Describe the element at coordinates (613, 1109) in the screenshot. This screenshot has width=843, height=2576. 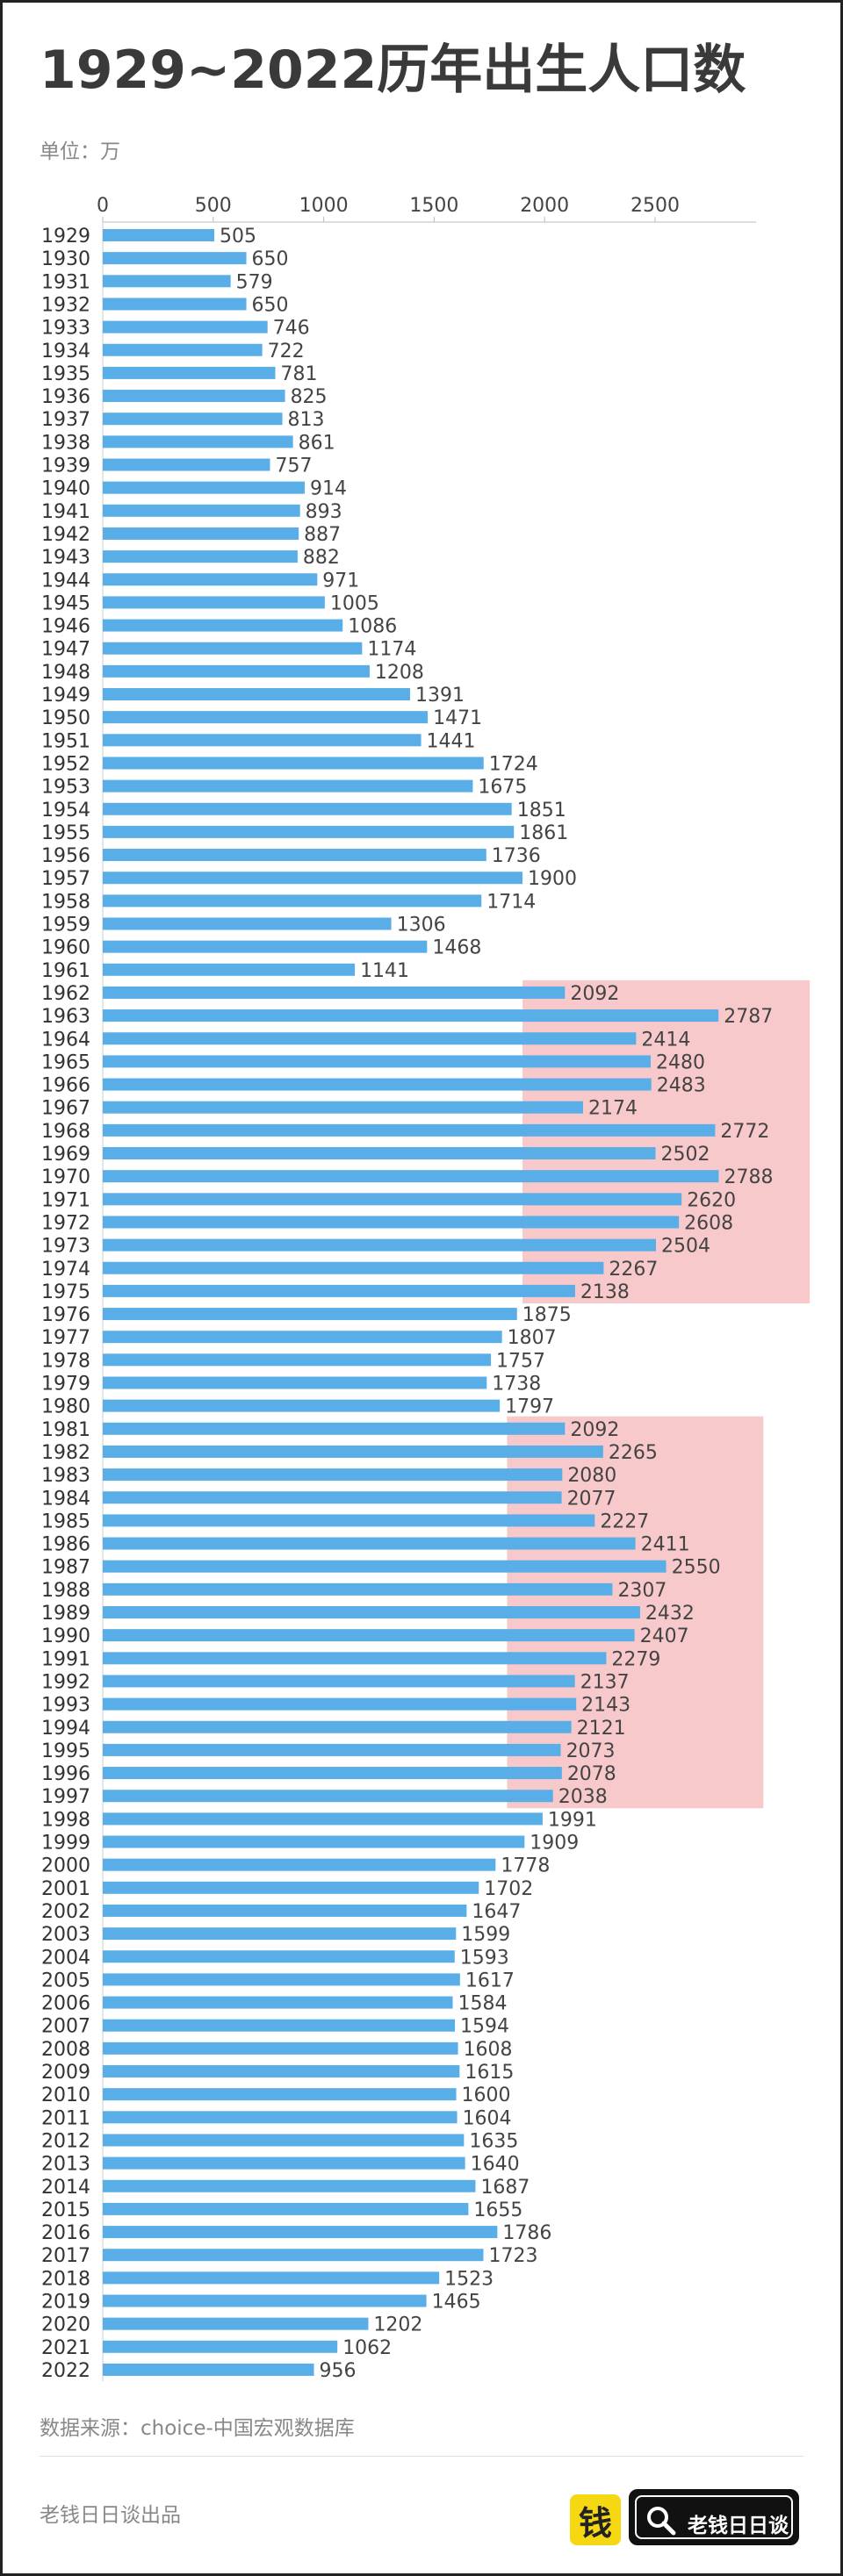
I see `value-label: 2174` at that location.